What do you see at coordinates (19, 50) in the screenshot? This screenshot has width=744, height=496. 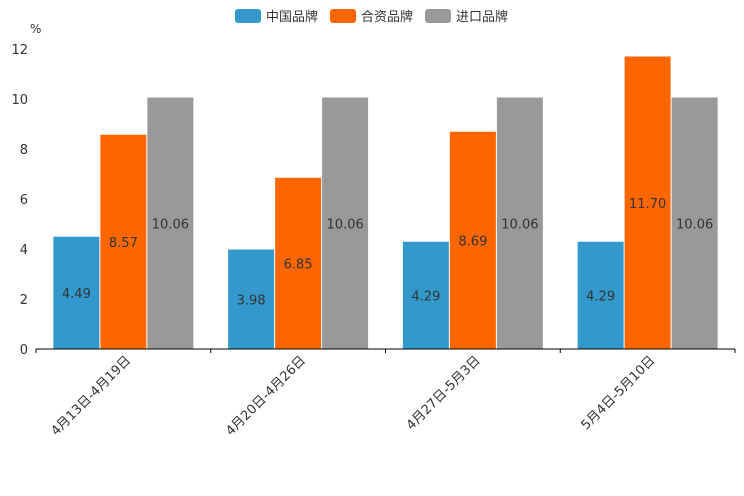 I see `y-tick-label: 12` at bounding box center [19, 50].